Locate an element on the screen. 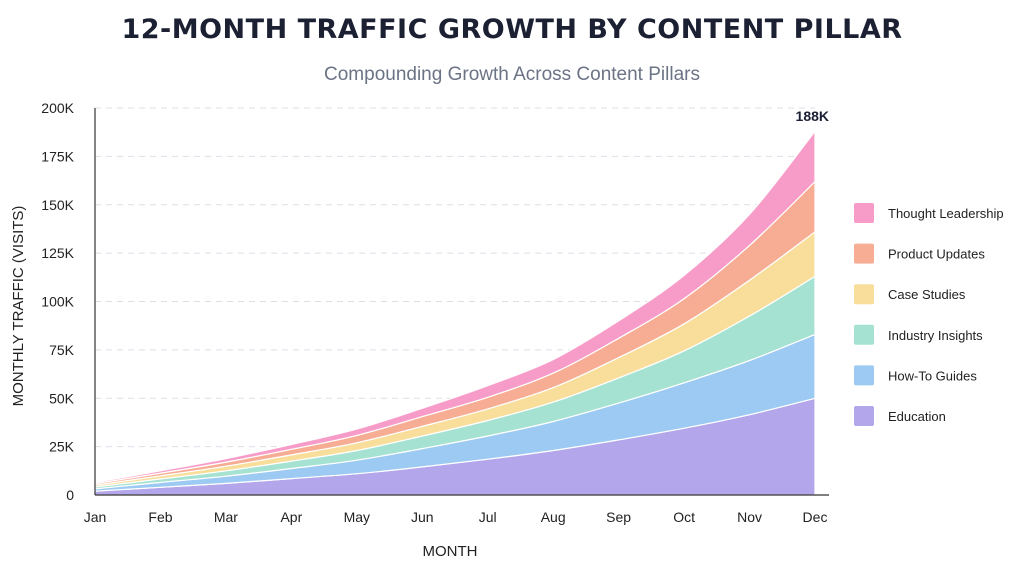 The height and width of the screenshot is (572, 1024). x-tick-label: Jul is located at coordinates (488, 517).